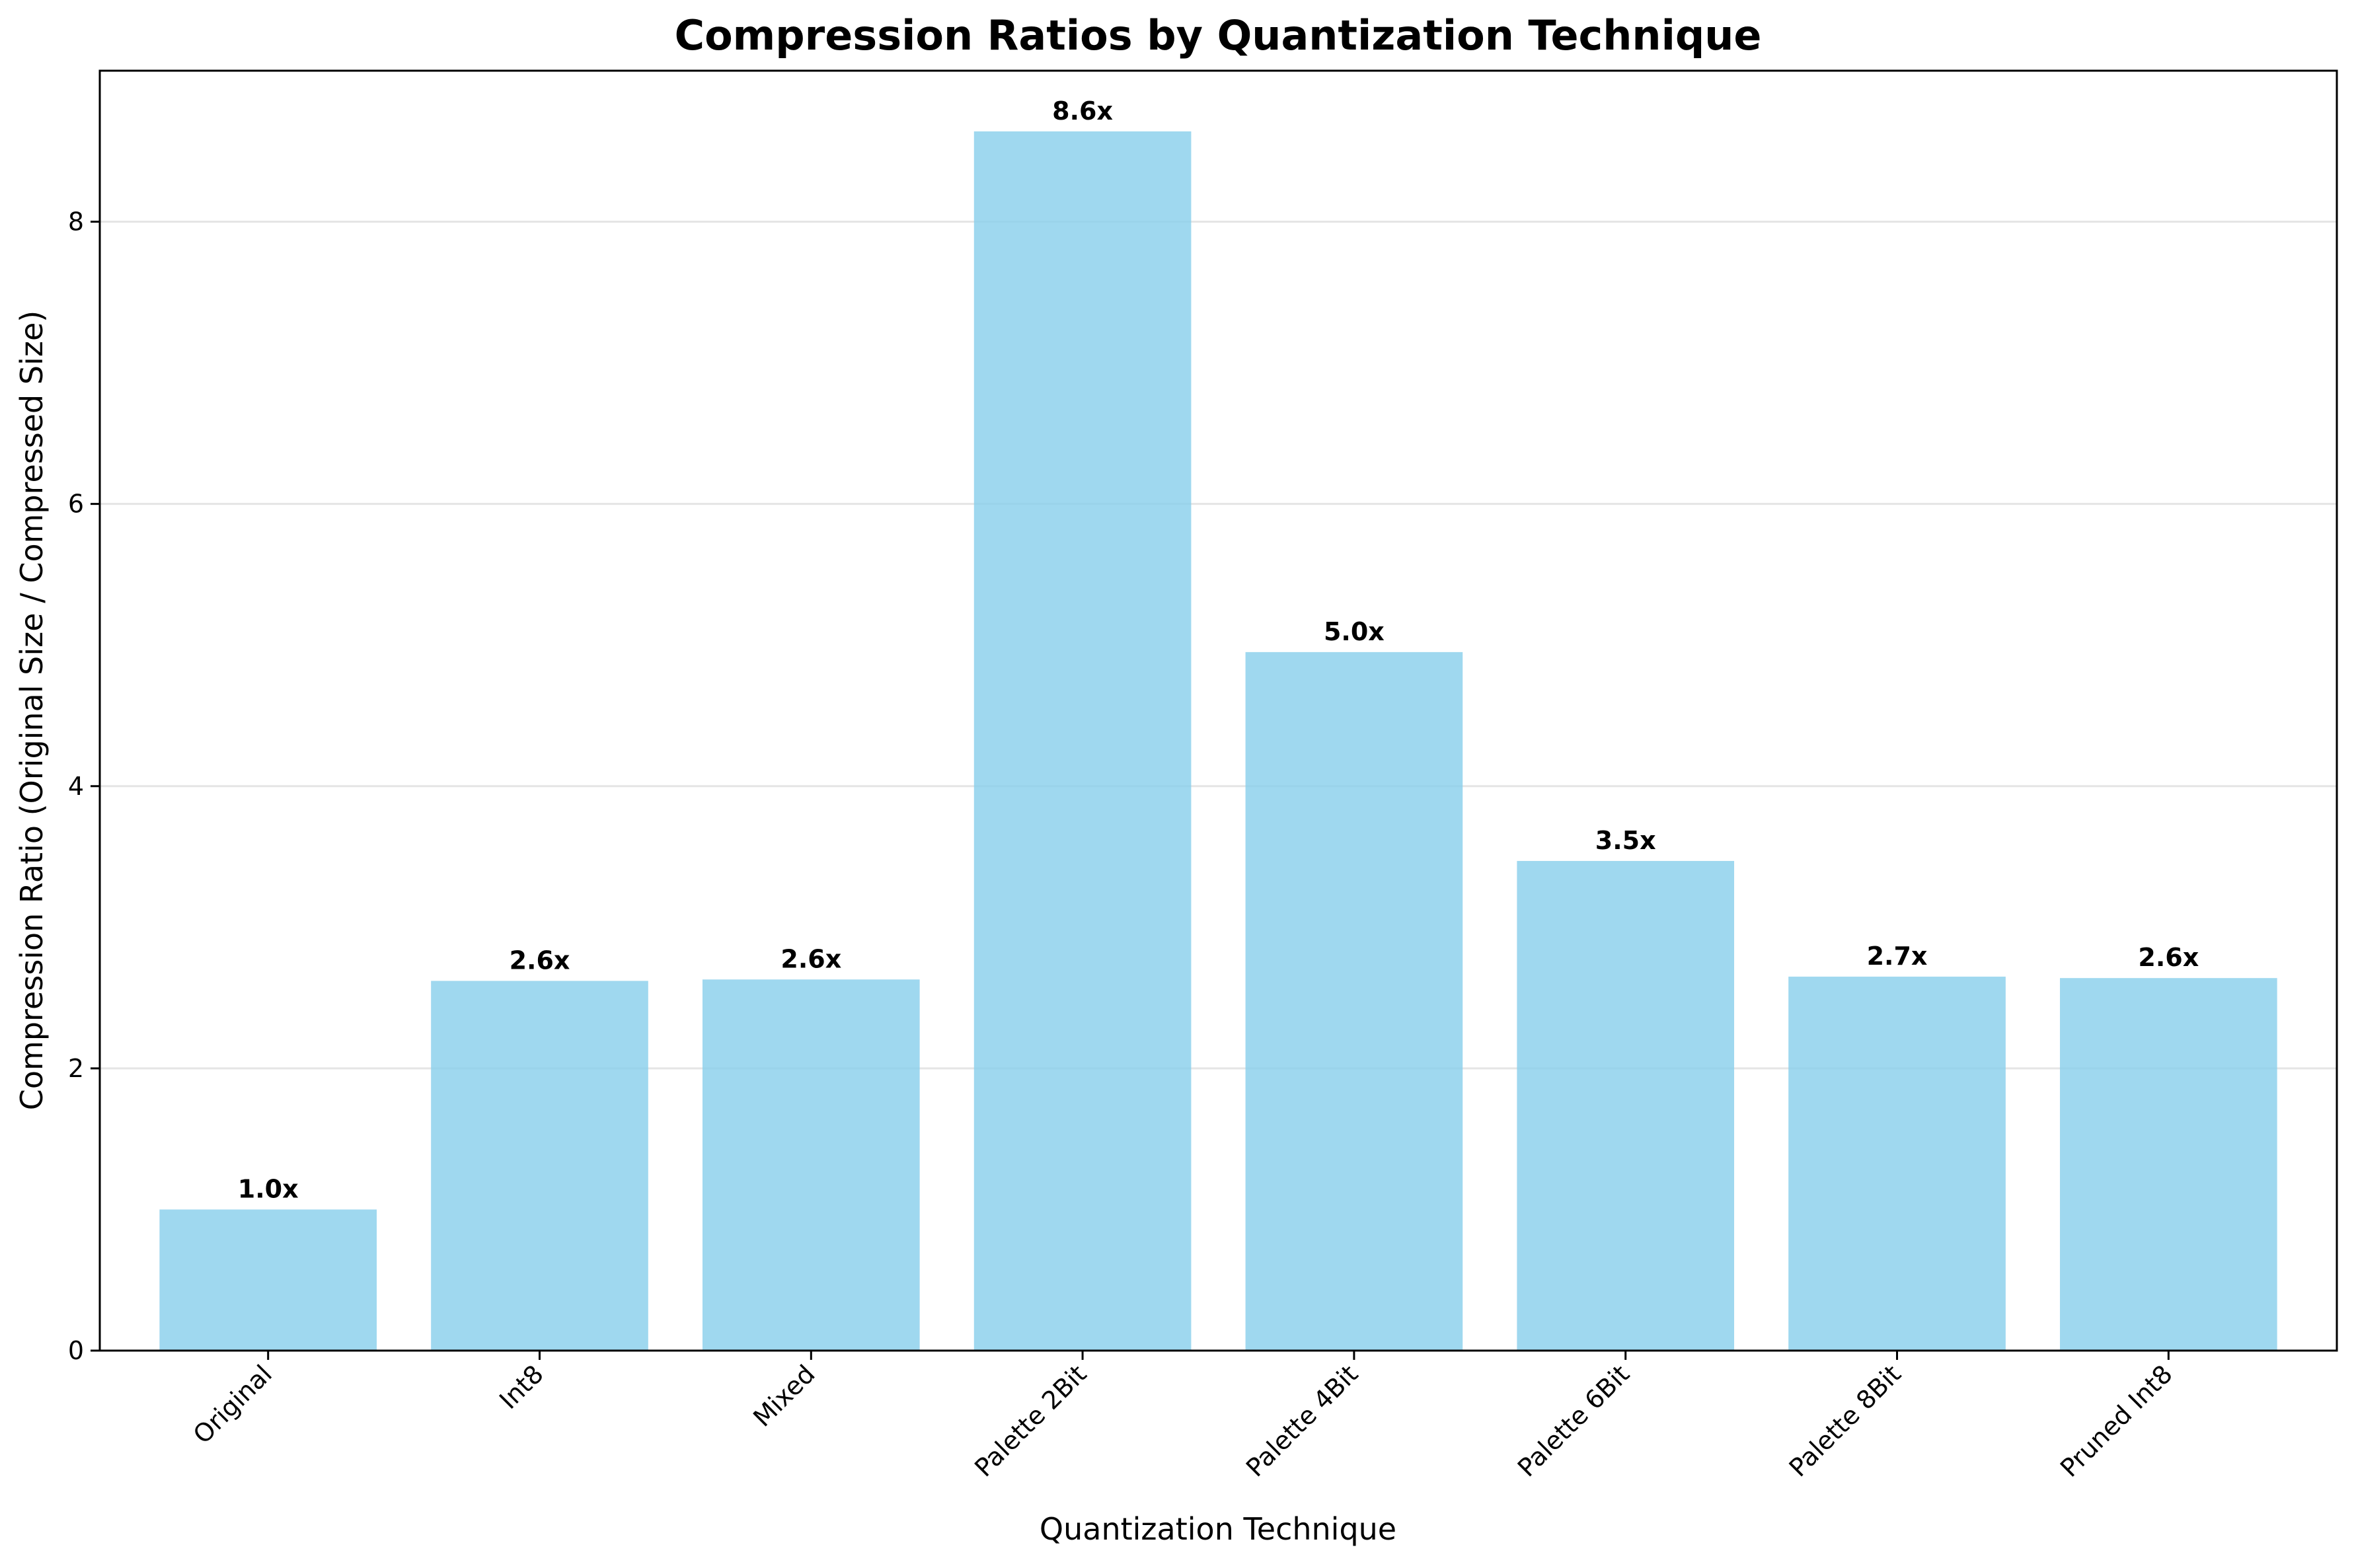 The height and width of the screenshot is (1568, 2358). What do you see at coordinates (76, 1350) in the screenshot?
I see `y-tick-label: 0` at bounding box center [76, 1350].